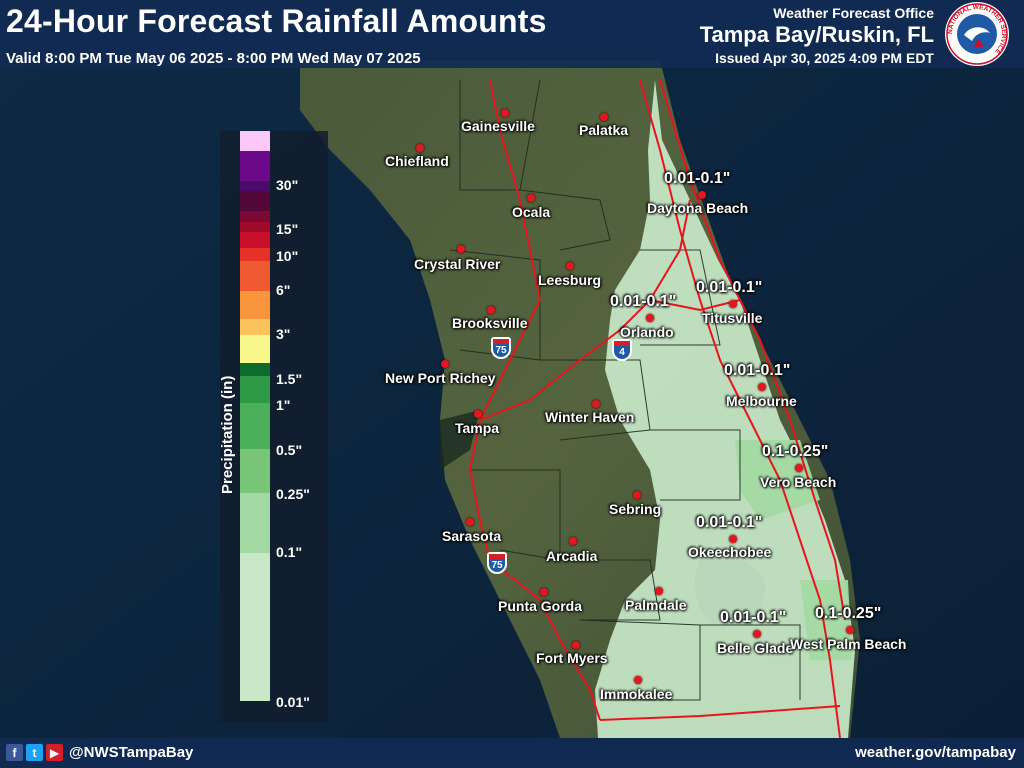 Image resolution: width=1024 pixels, height=768 pixels. What do you see at coordinates (283, 290) in the screenshot?
I see `legend-tick-label: 6"` at bounding box center [283, 290].